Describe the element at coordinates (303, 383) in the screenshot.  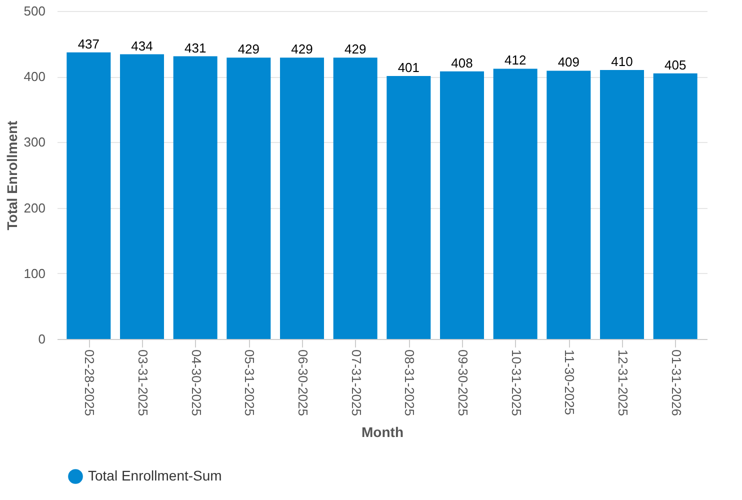
I see `x-tick-label: 06-30-2025` at that location.